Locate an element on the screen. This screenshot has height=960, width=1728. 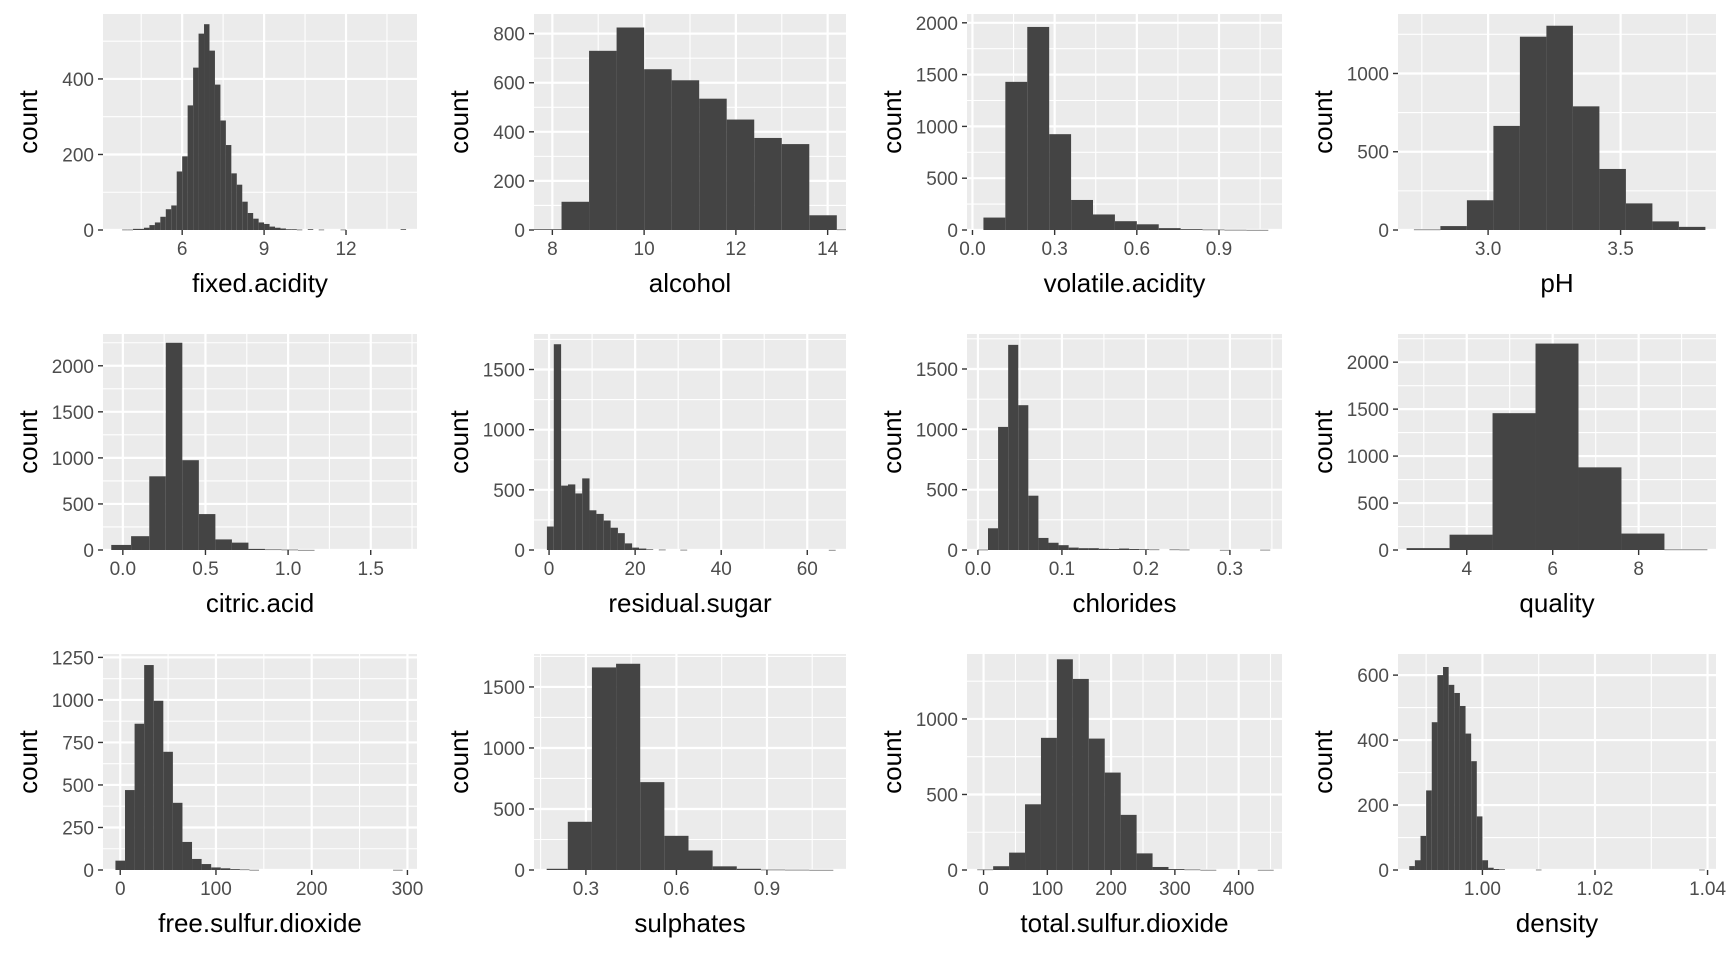
x-axis-title: free.sulfur.dioxide is located at coordinates (260, 923).